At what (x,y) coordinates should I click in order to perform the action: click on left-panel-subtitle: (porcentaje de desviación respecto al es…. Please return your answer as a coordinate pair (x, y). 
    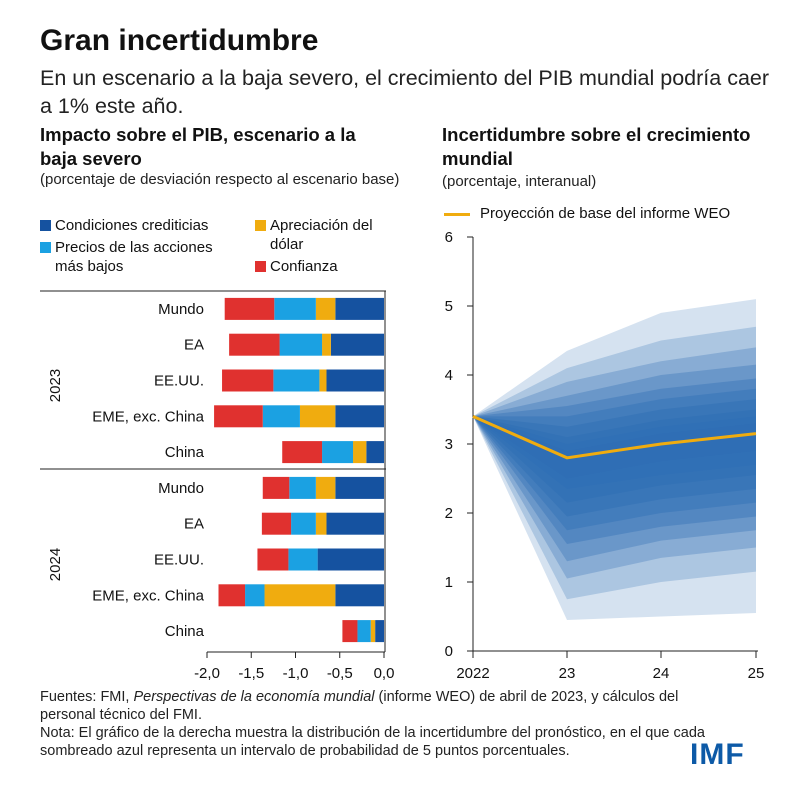
    Looking at the image, I should click on (220, 179).